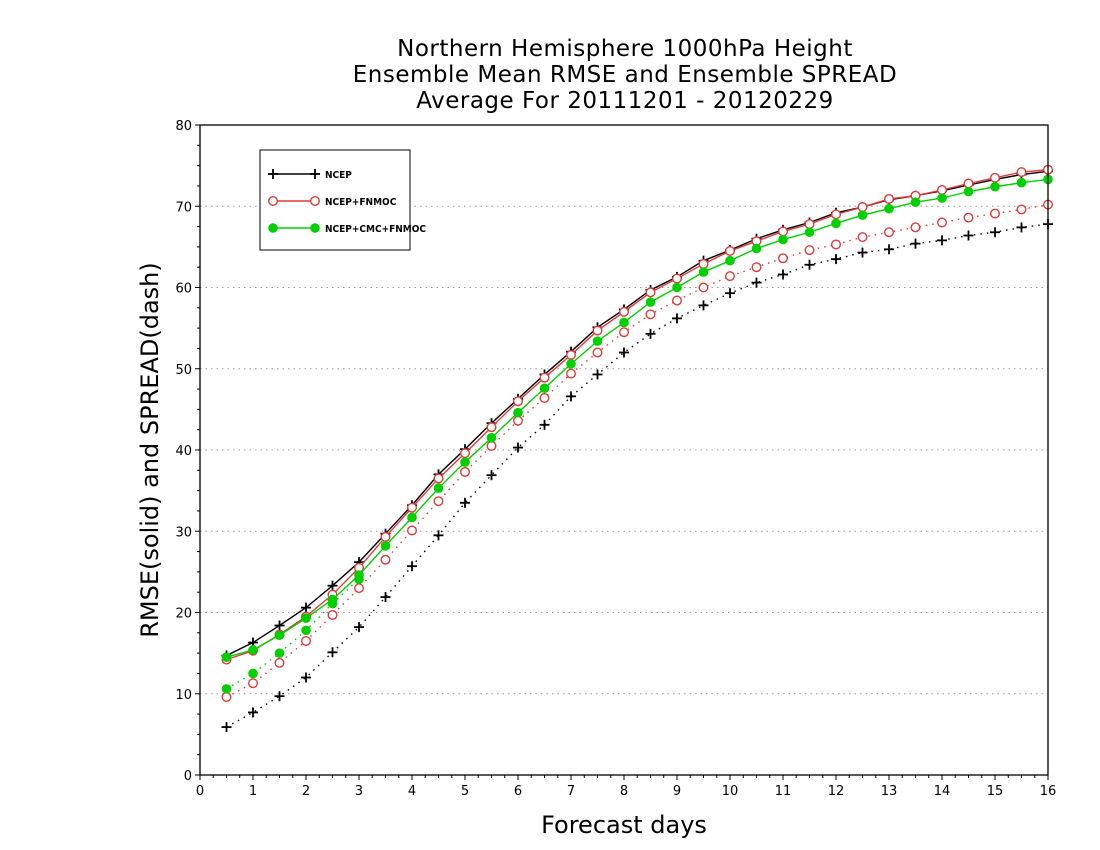 This screenshot has width=1100, height=850. Describe the element at coordinates (183, 207) in the screenshot. I see `y-tick-label: 70` at that location.